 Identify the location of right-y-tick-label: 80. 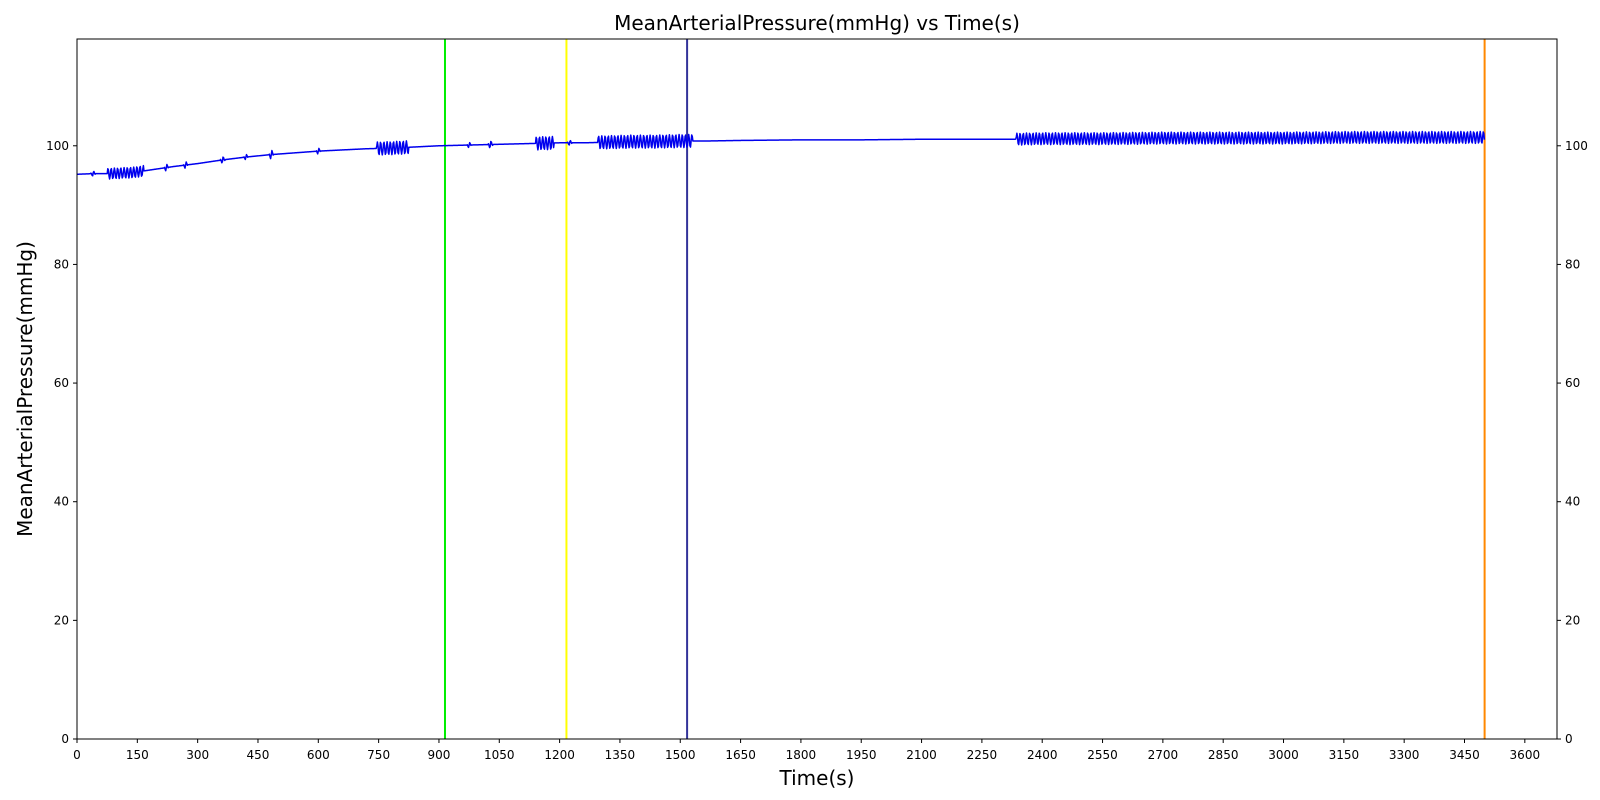
(1572, 264).